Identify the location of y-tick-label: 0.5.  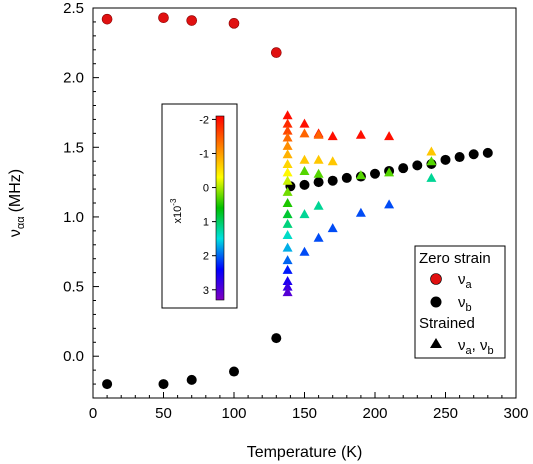
(73, 287).